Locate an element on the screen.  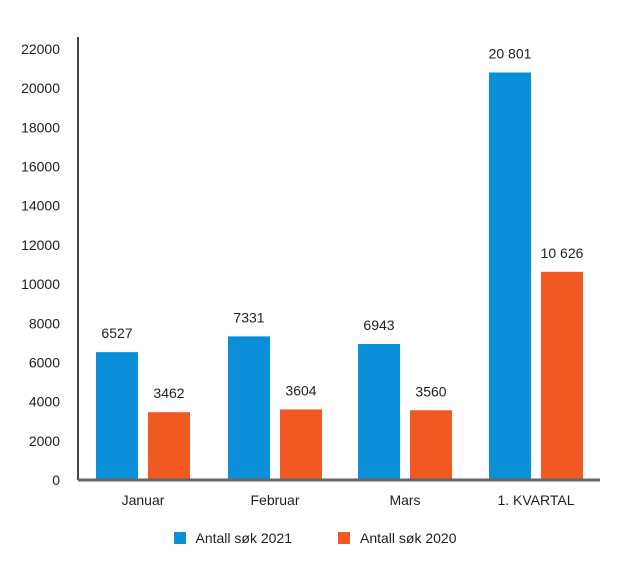
data-label: 3560 is located at coordinates (430, 391).